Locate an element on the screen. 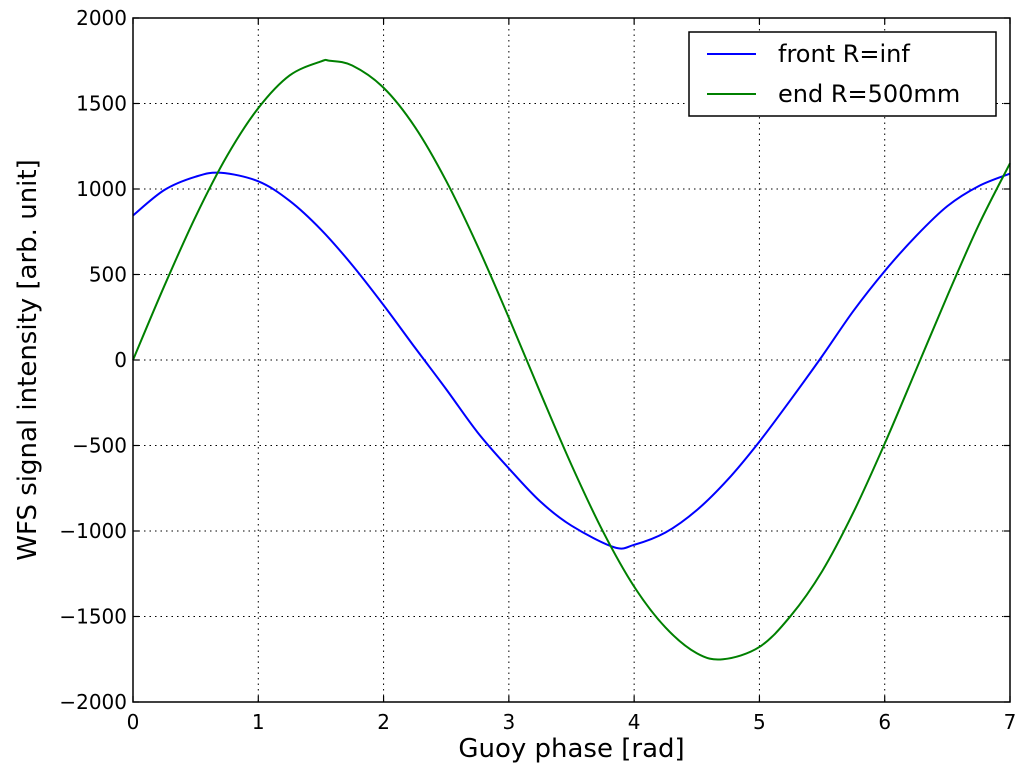 The height and width of the screenshot is (767, 1016). legend-label-end: end R=500mm is located at coordinates (869, 94).